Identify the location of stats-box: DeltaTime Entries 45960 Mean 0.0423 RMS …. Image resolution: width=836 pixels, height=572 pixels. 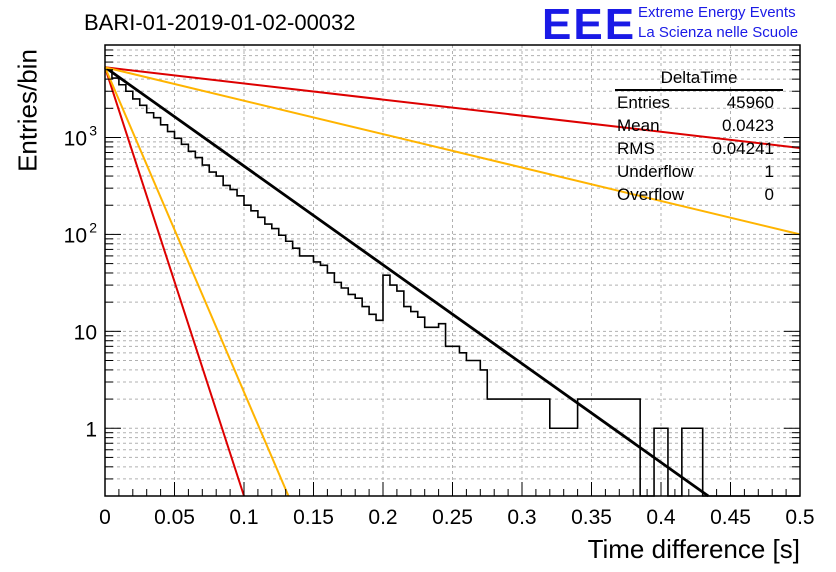
(698, 137).